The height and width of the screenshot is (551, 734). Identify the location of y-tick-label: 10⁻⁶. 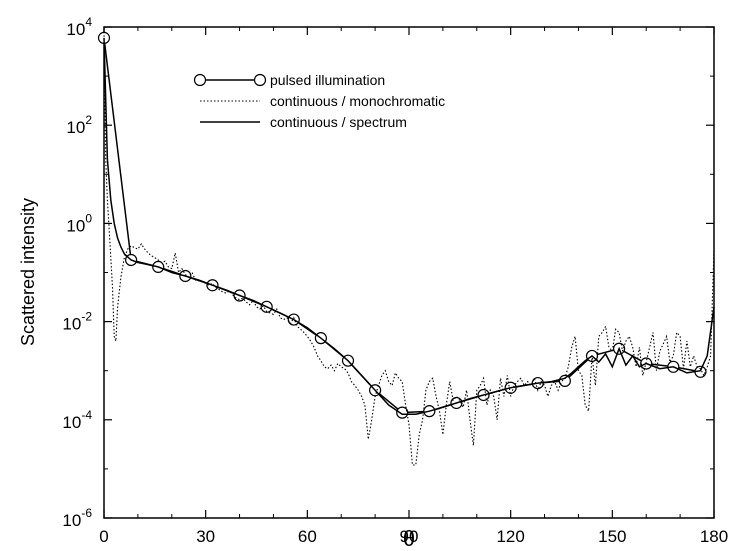
(77, 518).